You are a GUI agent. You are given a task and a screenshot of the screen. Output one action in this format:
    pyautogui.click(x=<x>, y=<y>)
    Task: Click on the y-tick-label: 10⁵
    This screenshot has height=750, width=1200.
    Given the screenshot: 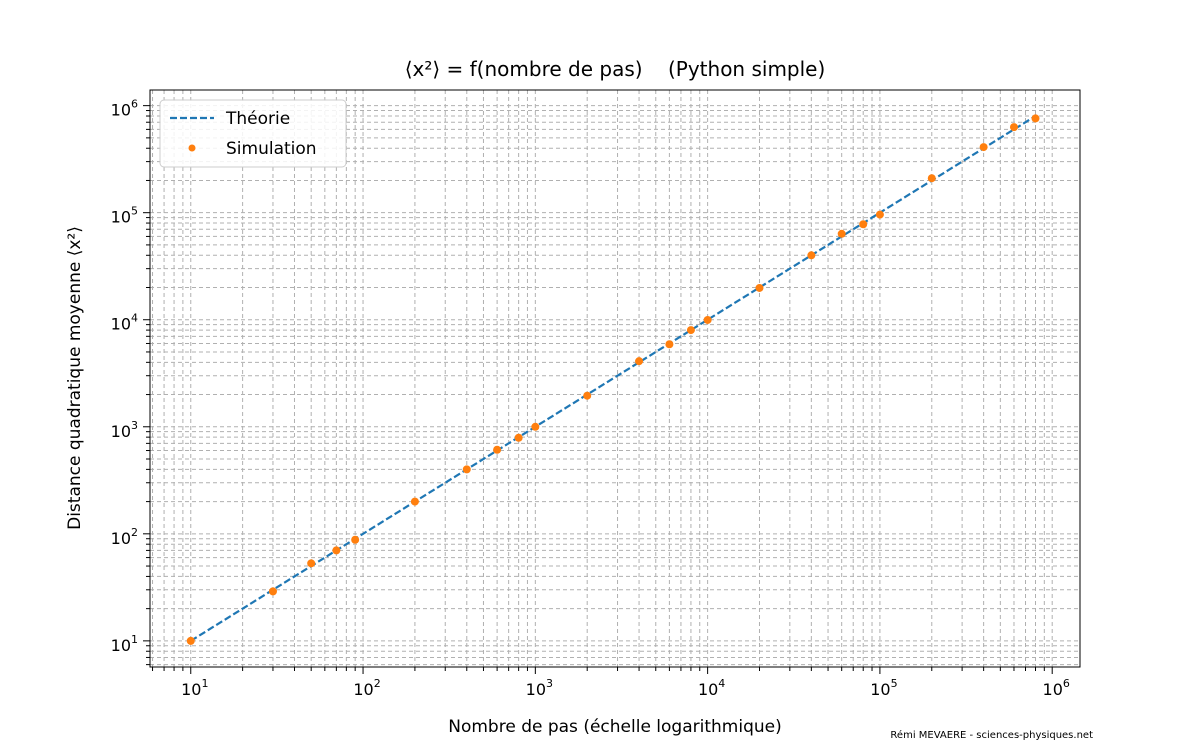 What is the action you would take?
    pyautogui.click(x=124, y=216)
    